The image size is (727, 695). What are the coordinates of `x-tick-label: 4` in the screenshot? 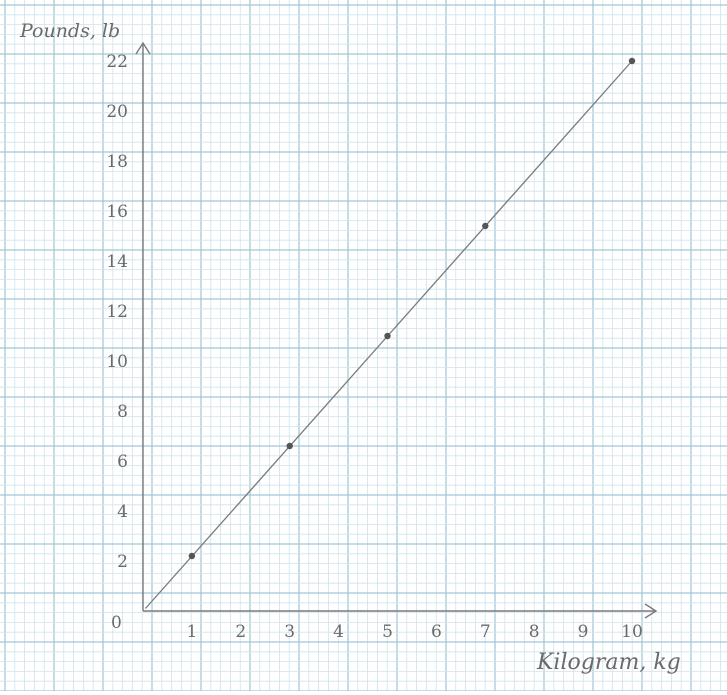 It's located at (338, 632).